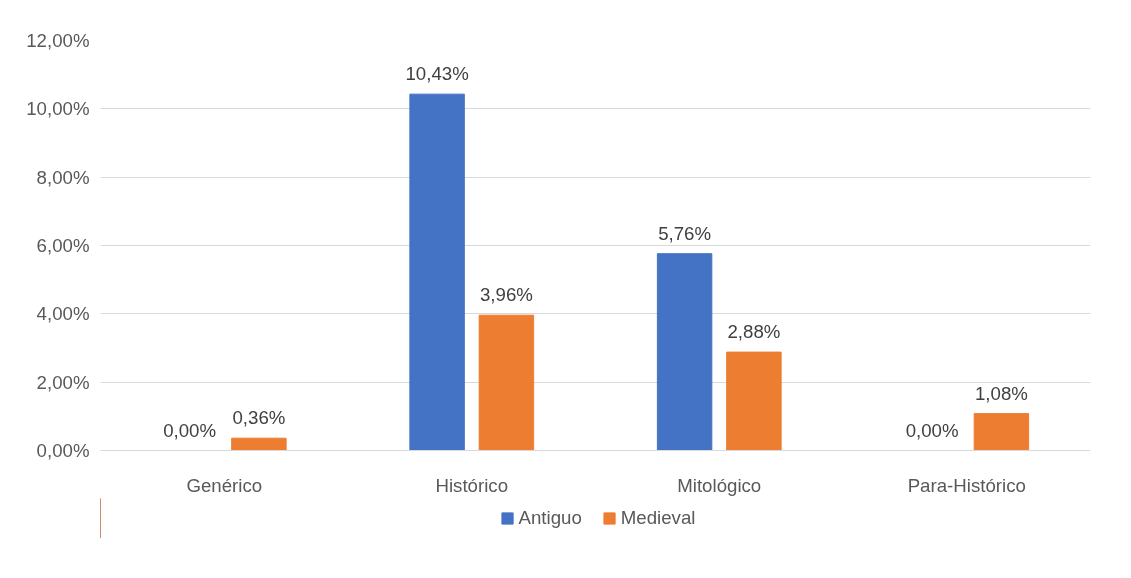 Image resolution: width=1131 pixels, height=578 pixels. What do you see at coordinates (966, 485) in the screenshot?
I see `x-tick-label: Para-Histórico` at bounding box center [966, 485].